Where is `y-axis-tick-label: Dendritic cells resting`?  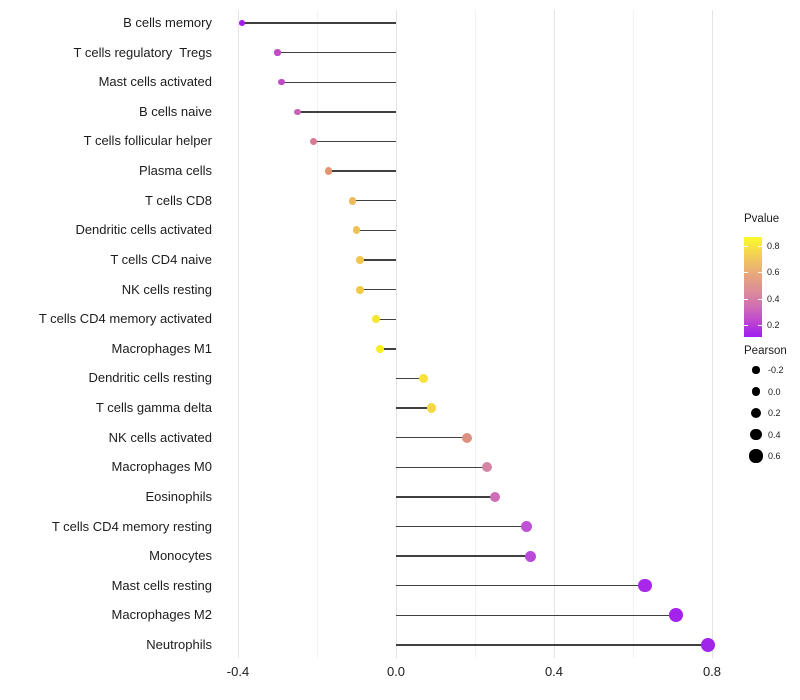 y-axis-tick-label: Dendritic cells resting is located at coordinates (150, 378).